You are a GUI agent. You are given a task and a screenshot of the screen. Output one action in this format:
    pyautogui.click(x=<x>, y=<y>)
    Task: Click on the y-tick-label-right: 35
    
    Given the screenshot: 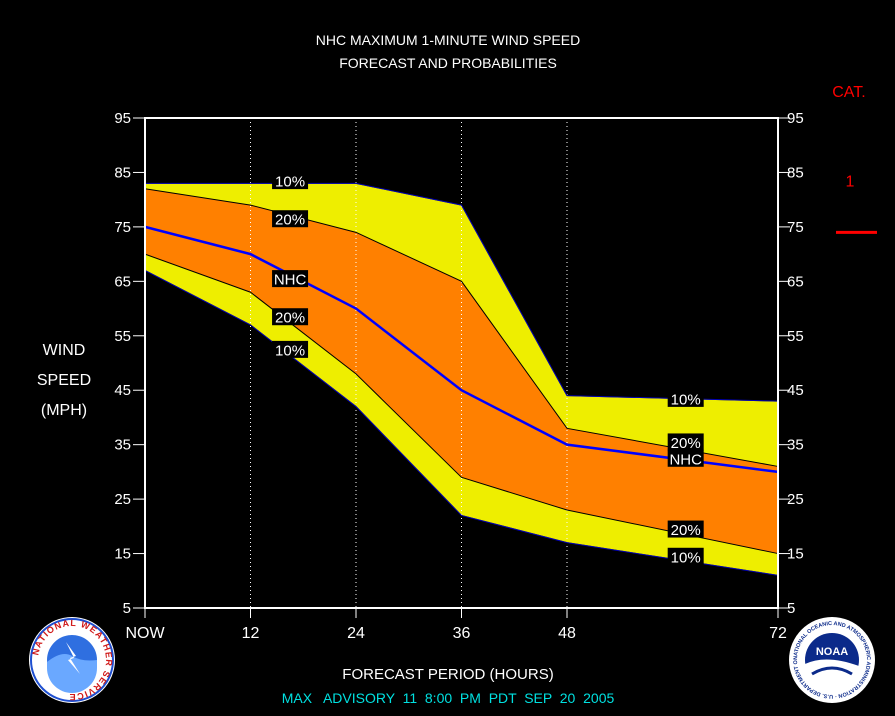 What is the action you would take?
    pyautogui.click(x=795, y=445)
    